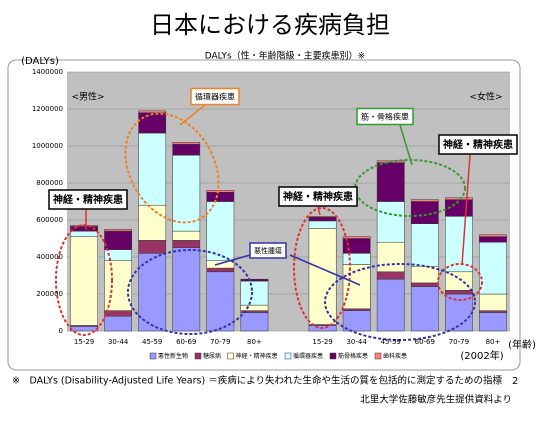 This screenshot has height=428, width=550. I want to click on legend-label: 循環器疾患, so click(308, 356).